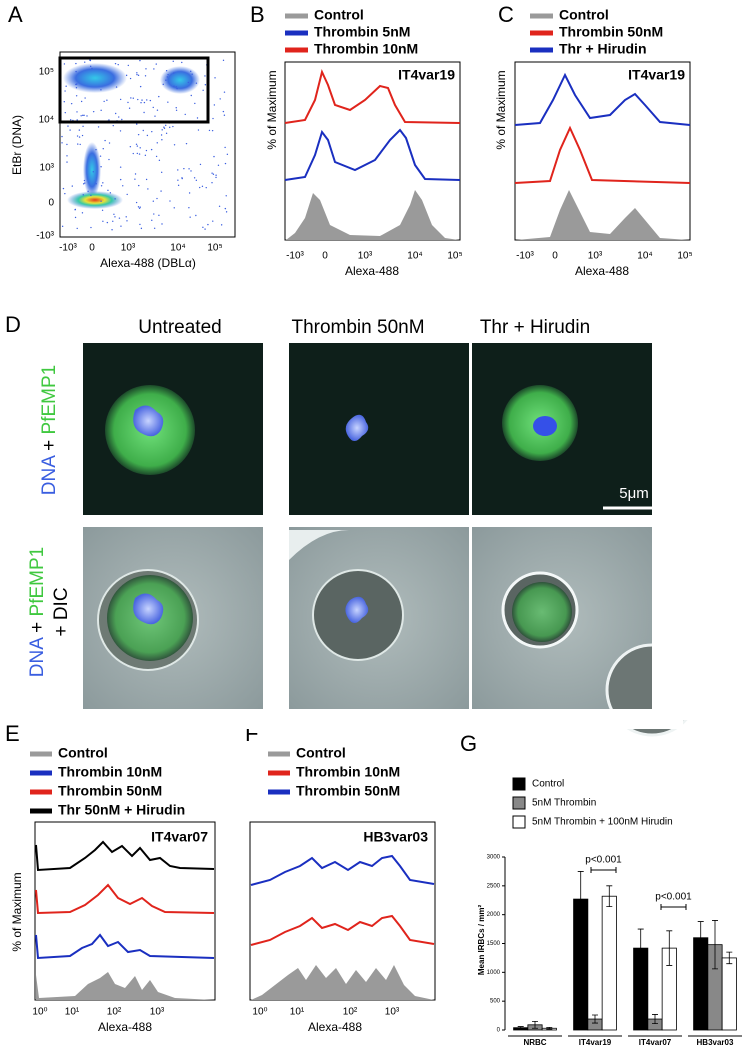  What do you see at coordinates (494, 973) in the screenshot?
I see `y-tick-label: 1000` at bounding box center [494, 973].